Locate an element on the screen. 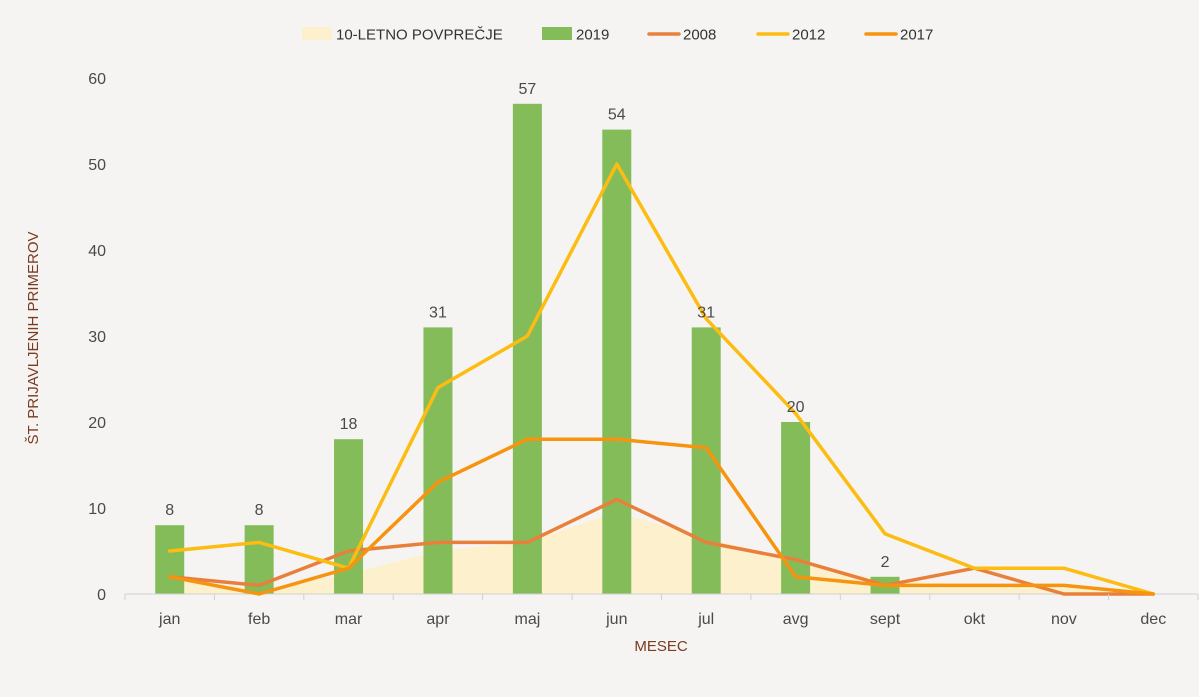 The image size is (1199, 697). x-tick-label: jul is located at coordinates (705, 619).